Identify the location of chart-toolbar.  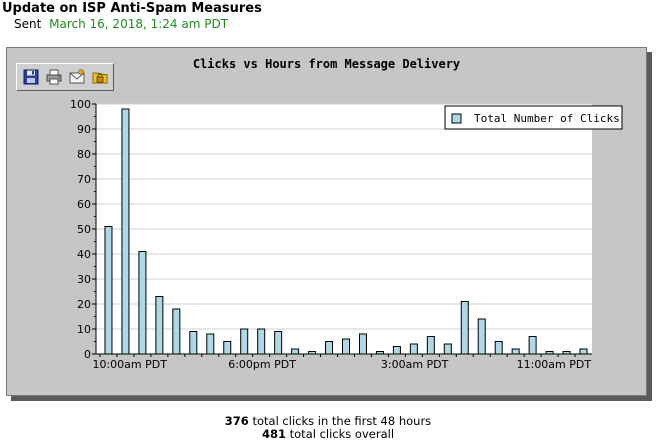
(65, 77).